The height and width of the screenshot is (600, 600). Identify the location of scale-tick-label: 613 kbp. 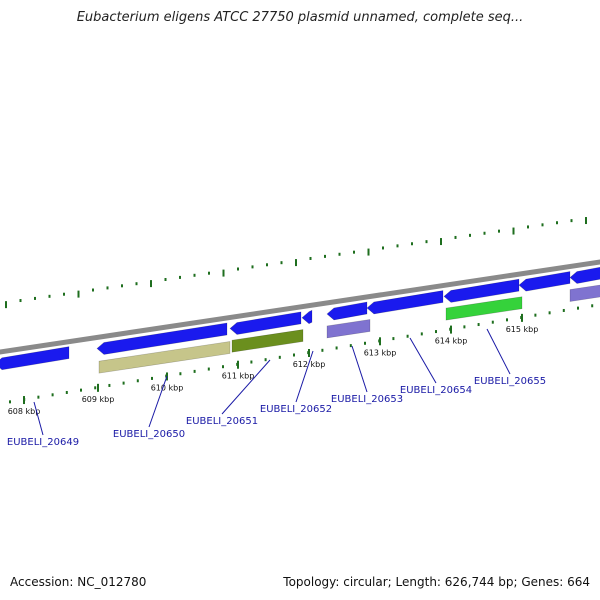
(380, 352).